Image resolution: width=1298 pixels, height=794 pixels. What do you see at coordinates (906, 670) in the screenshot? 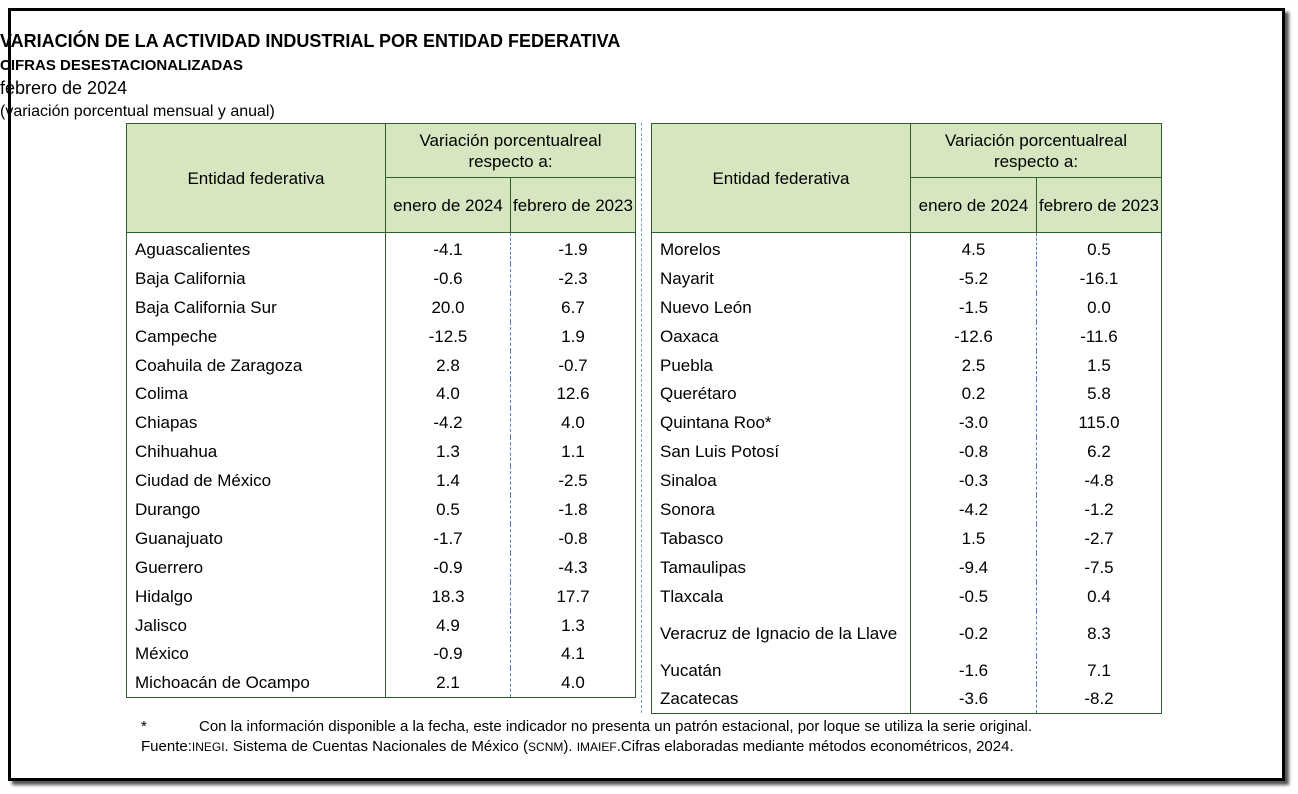
I see `table-row: Yucatán -1.6 7.1` at bounding box center [906, 670].